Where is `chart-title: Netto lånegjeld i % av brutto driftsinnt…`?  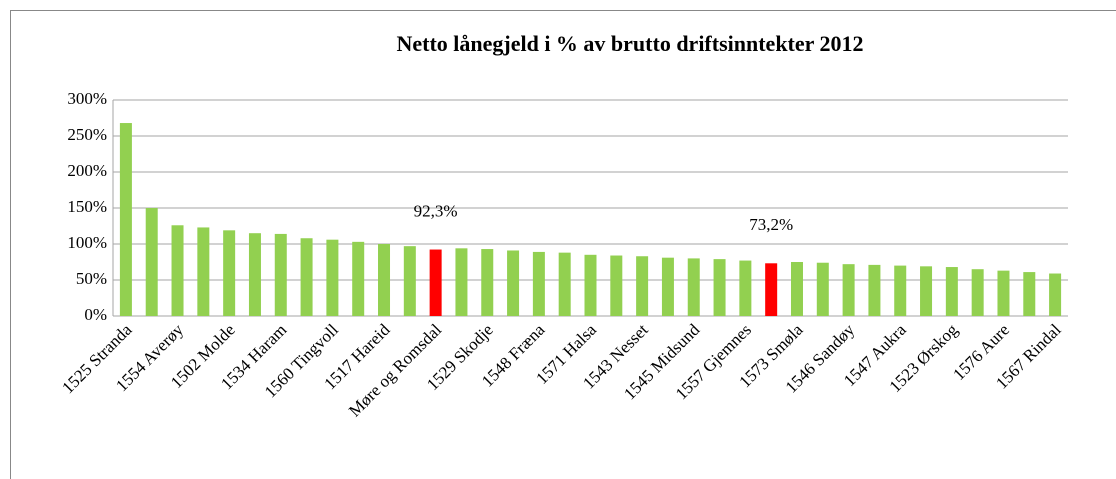 chart-title: Netto lånegjeld i % av brutto driftsinnt… is located at coordinates (629, 43).